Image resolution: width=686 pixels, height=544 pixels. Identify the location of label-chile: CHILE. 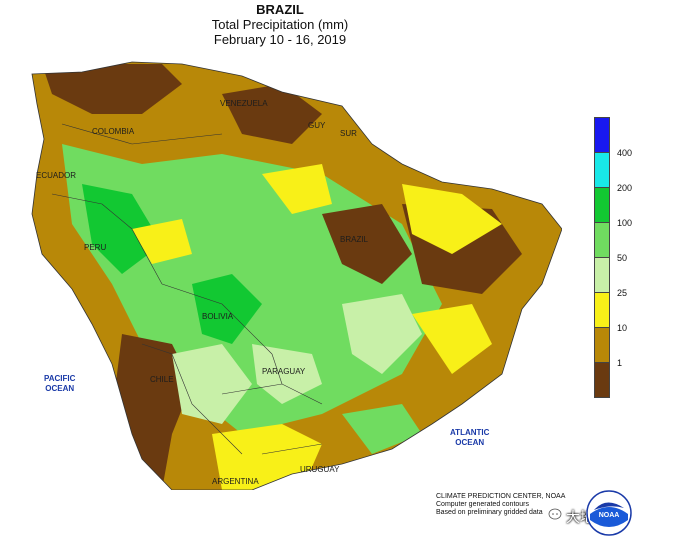
(162, 379).